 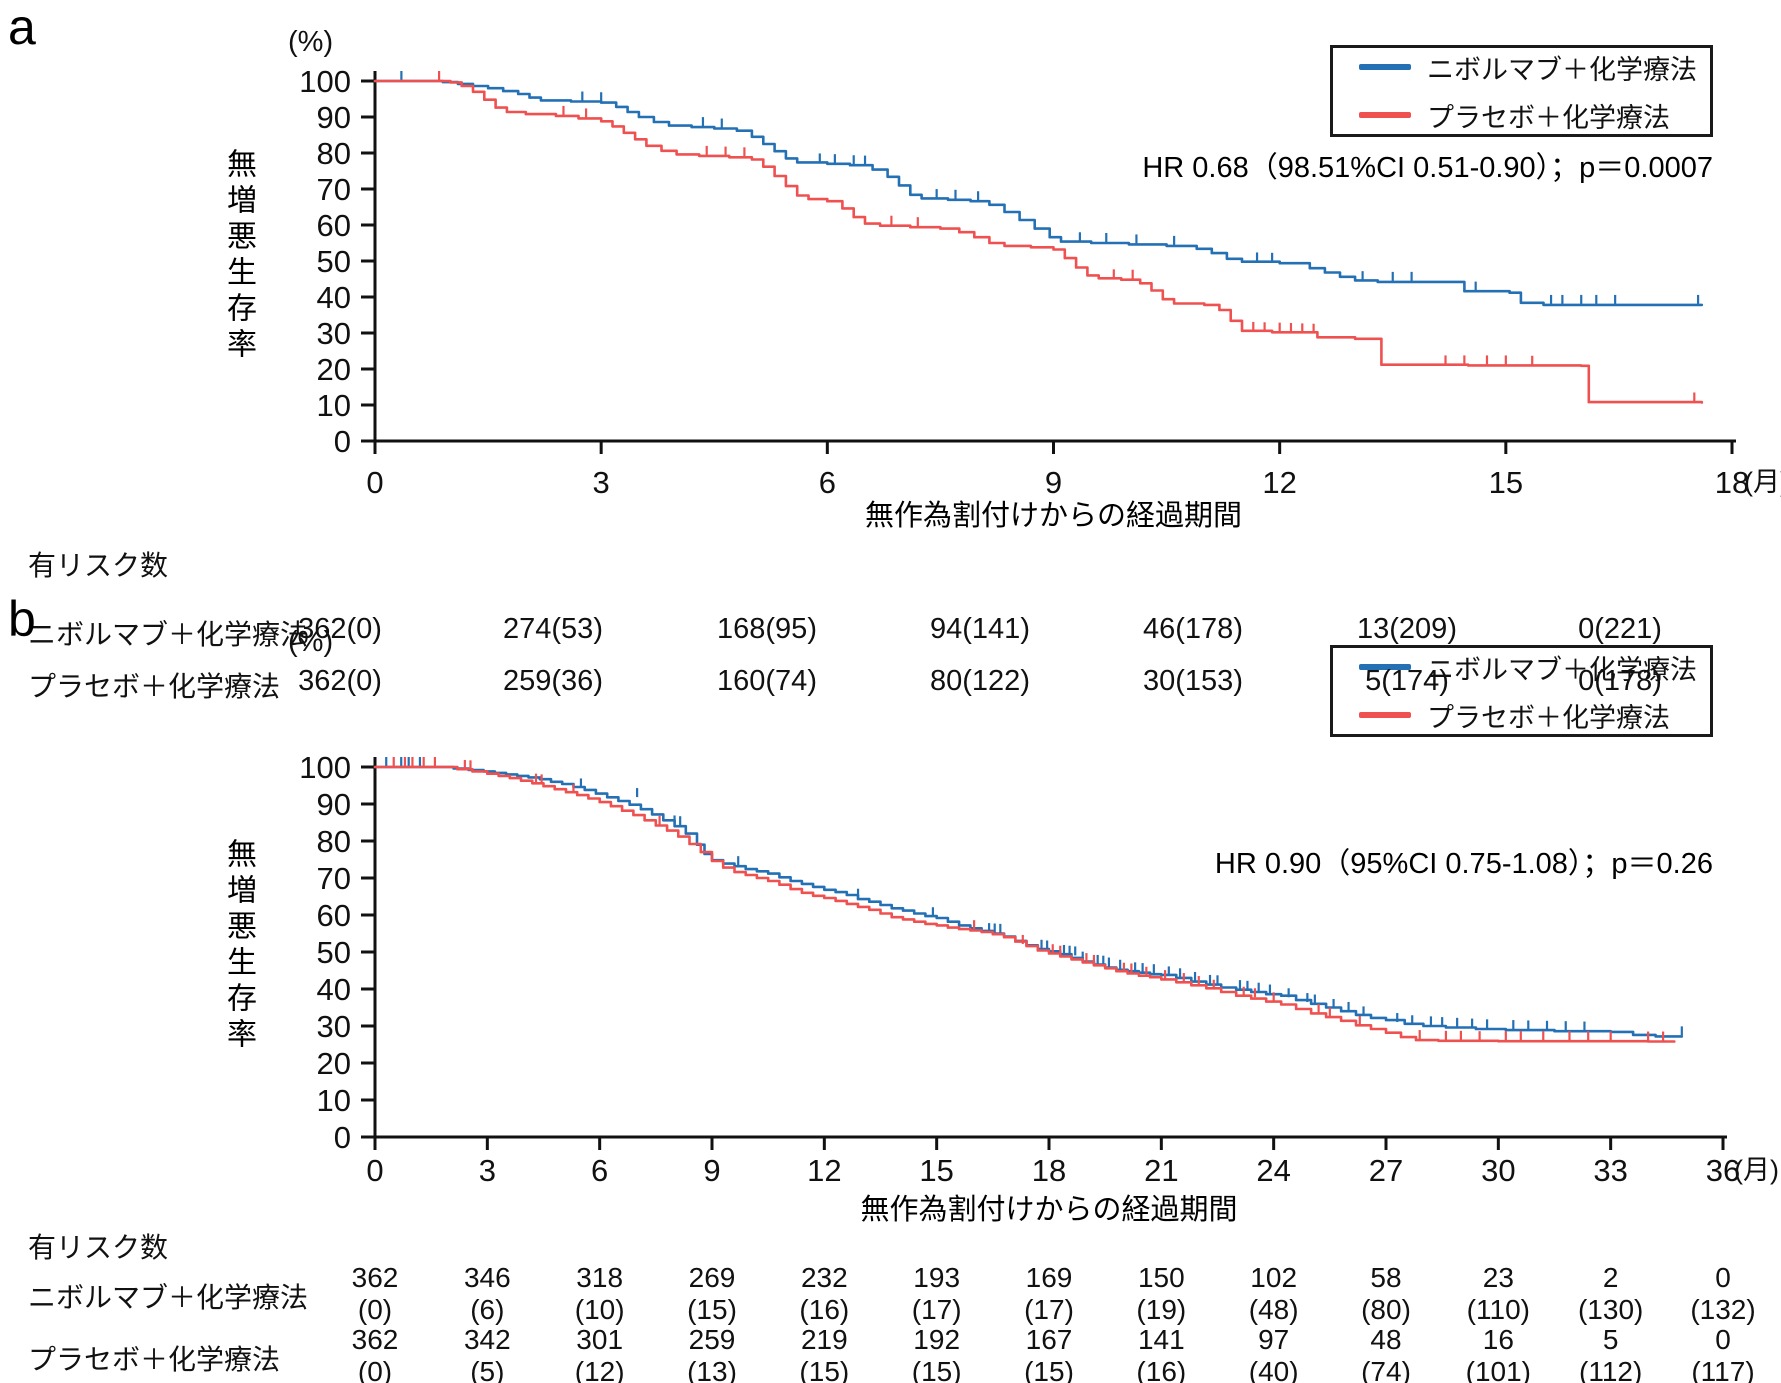 What do you see at coordinates (238, 946) in the screenshot?
I see `panel-b-y-title: 無増悪生存率` at bounding box center [238, 946].